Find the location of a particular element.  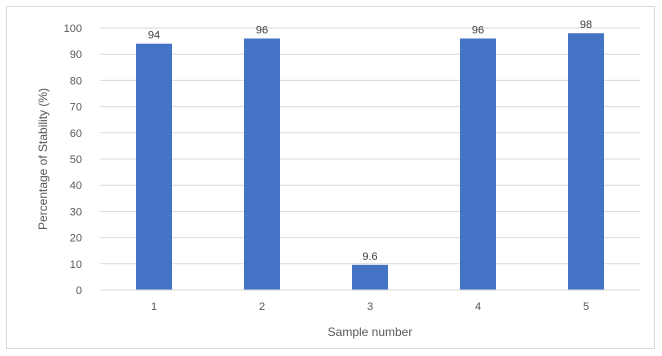

y-tick-label: 0 is located at coordinates (79, 291).